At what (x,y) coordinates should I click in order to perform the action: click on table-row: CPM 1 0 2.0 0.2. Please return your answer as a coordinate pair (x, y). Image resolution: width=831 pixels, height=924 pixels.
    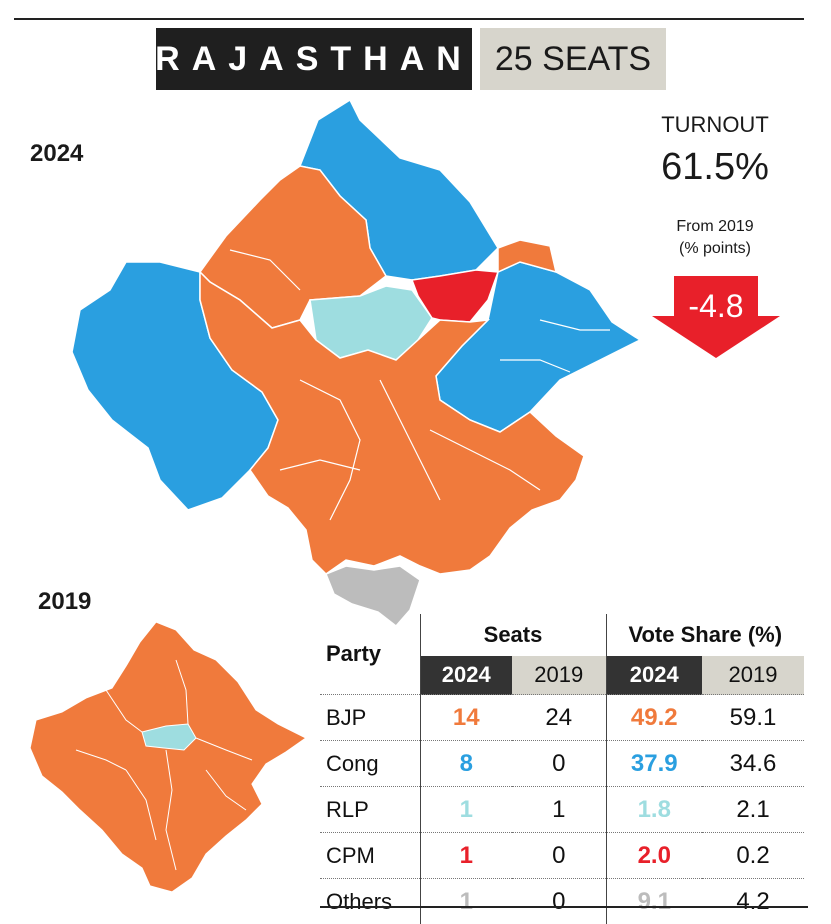
    Looking at the image, I should click on (562, 856).